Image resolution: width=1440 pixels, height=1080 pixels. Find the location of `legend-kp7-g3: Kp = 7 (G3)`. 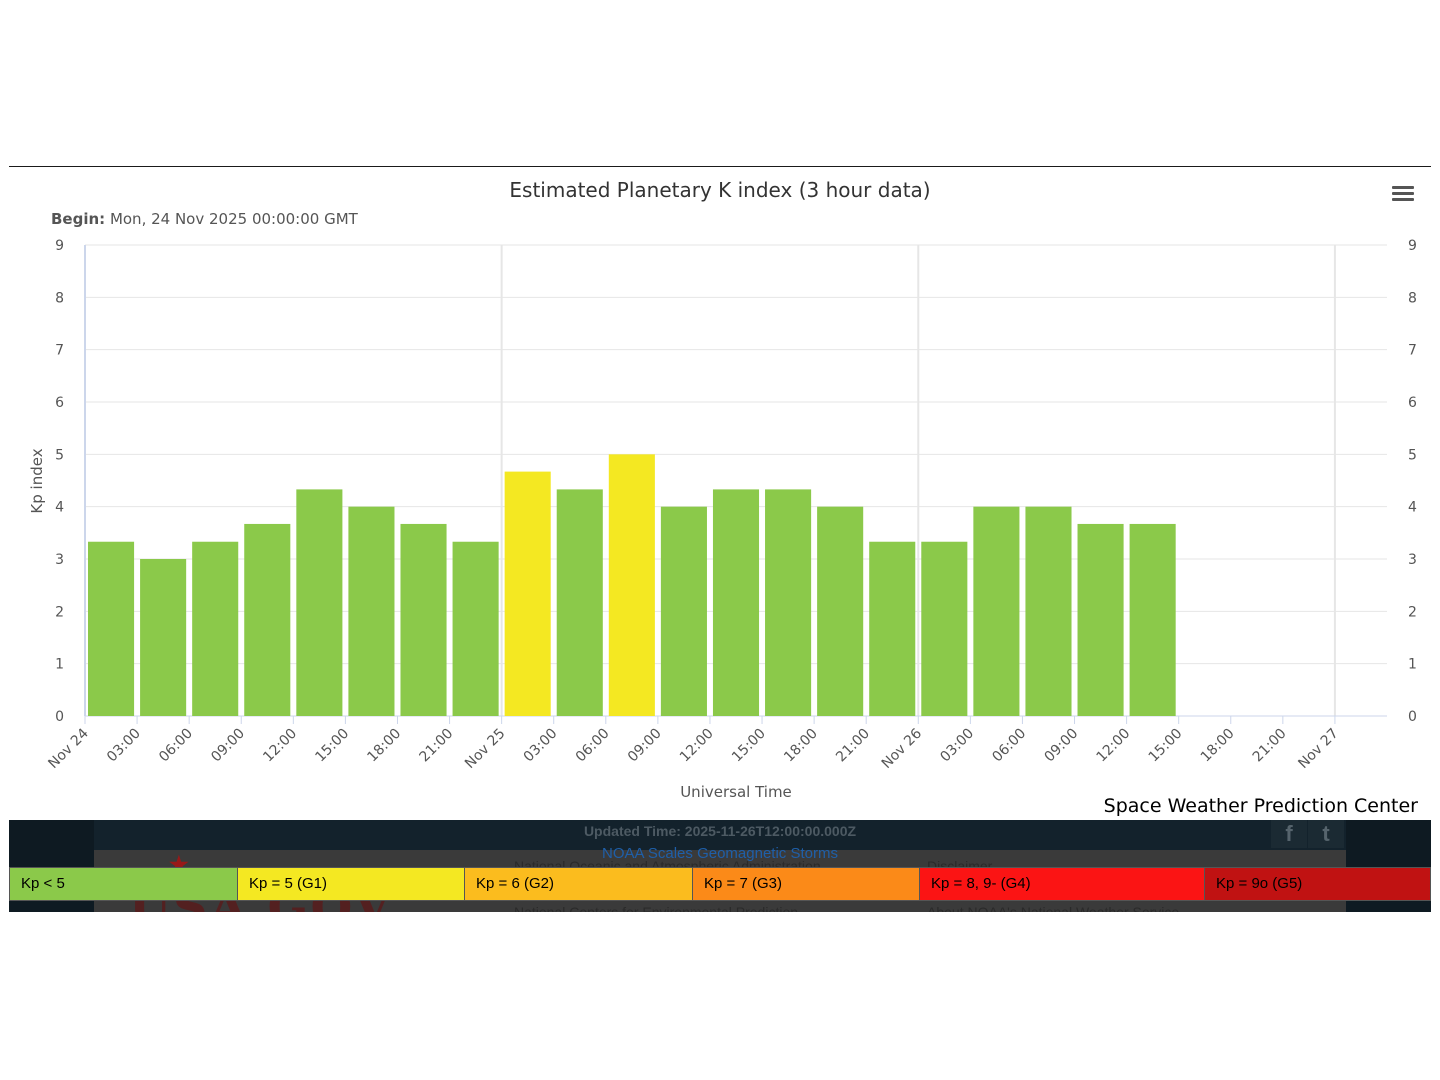

legend-kp7-g3: Kp = 7 (G3) is located at coordinates (805, 884).